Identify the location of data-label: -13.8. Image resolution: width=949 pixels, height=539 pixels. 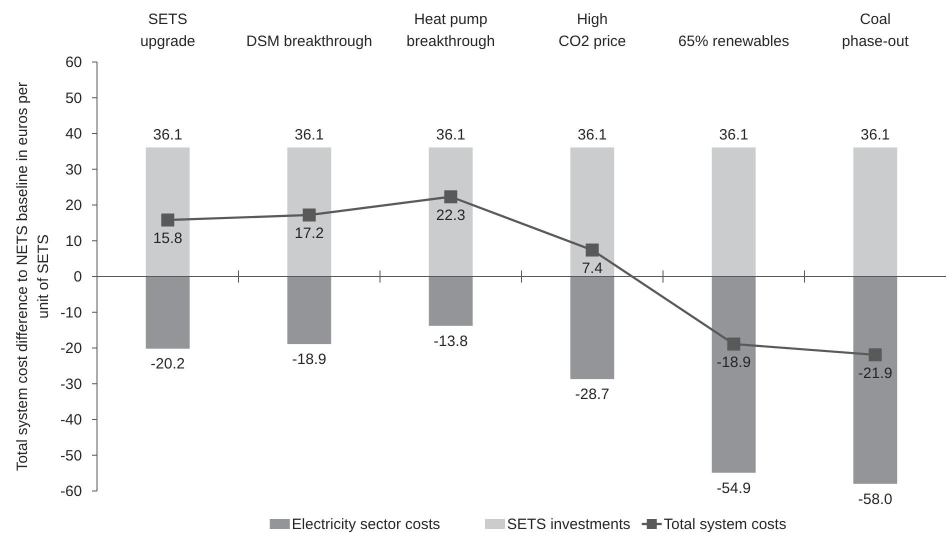
(451, 341).